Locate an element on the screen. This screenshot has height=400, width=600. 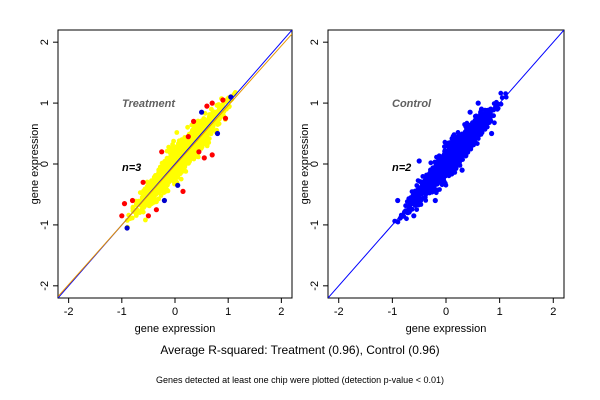
y-axis: -2 -1 0 1 2 is located at coordinates (318, 165).